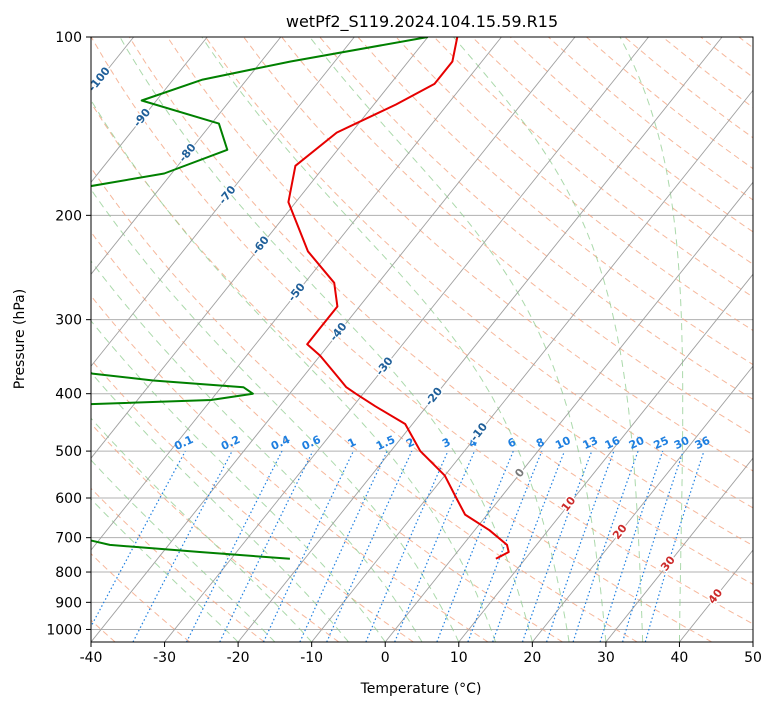  I want to click on mixing-ratio-label: 16, so click(613, 443).